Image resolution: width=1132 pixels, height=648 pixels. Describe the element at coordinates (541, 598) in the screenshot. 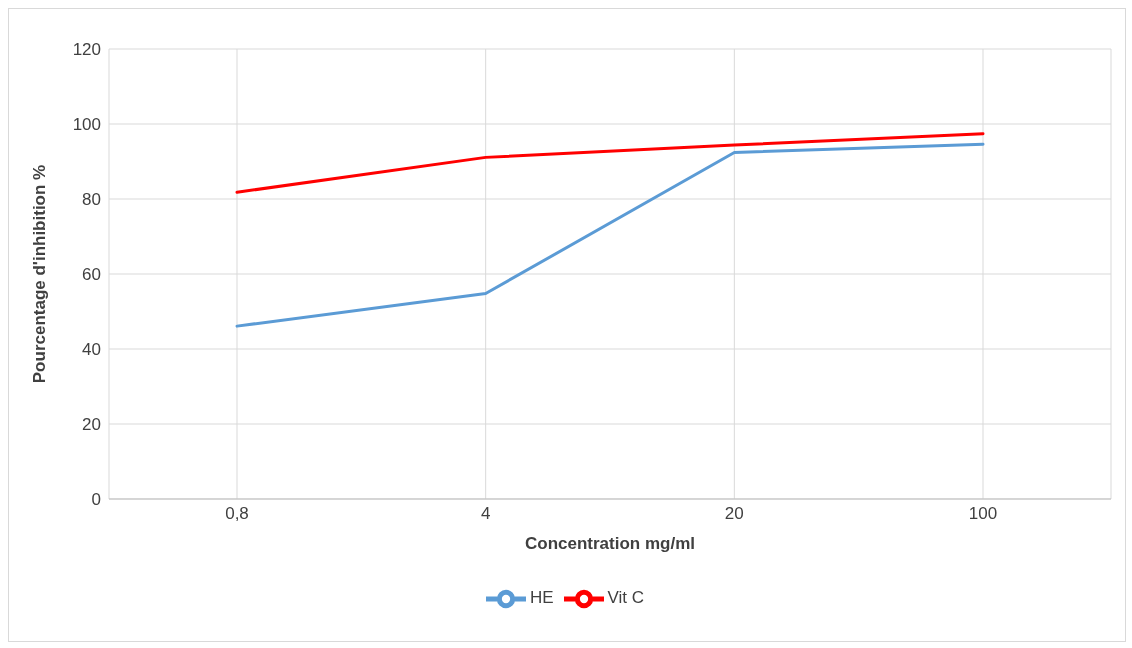

I see `legend-label: HE` at that location.